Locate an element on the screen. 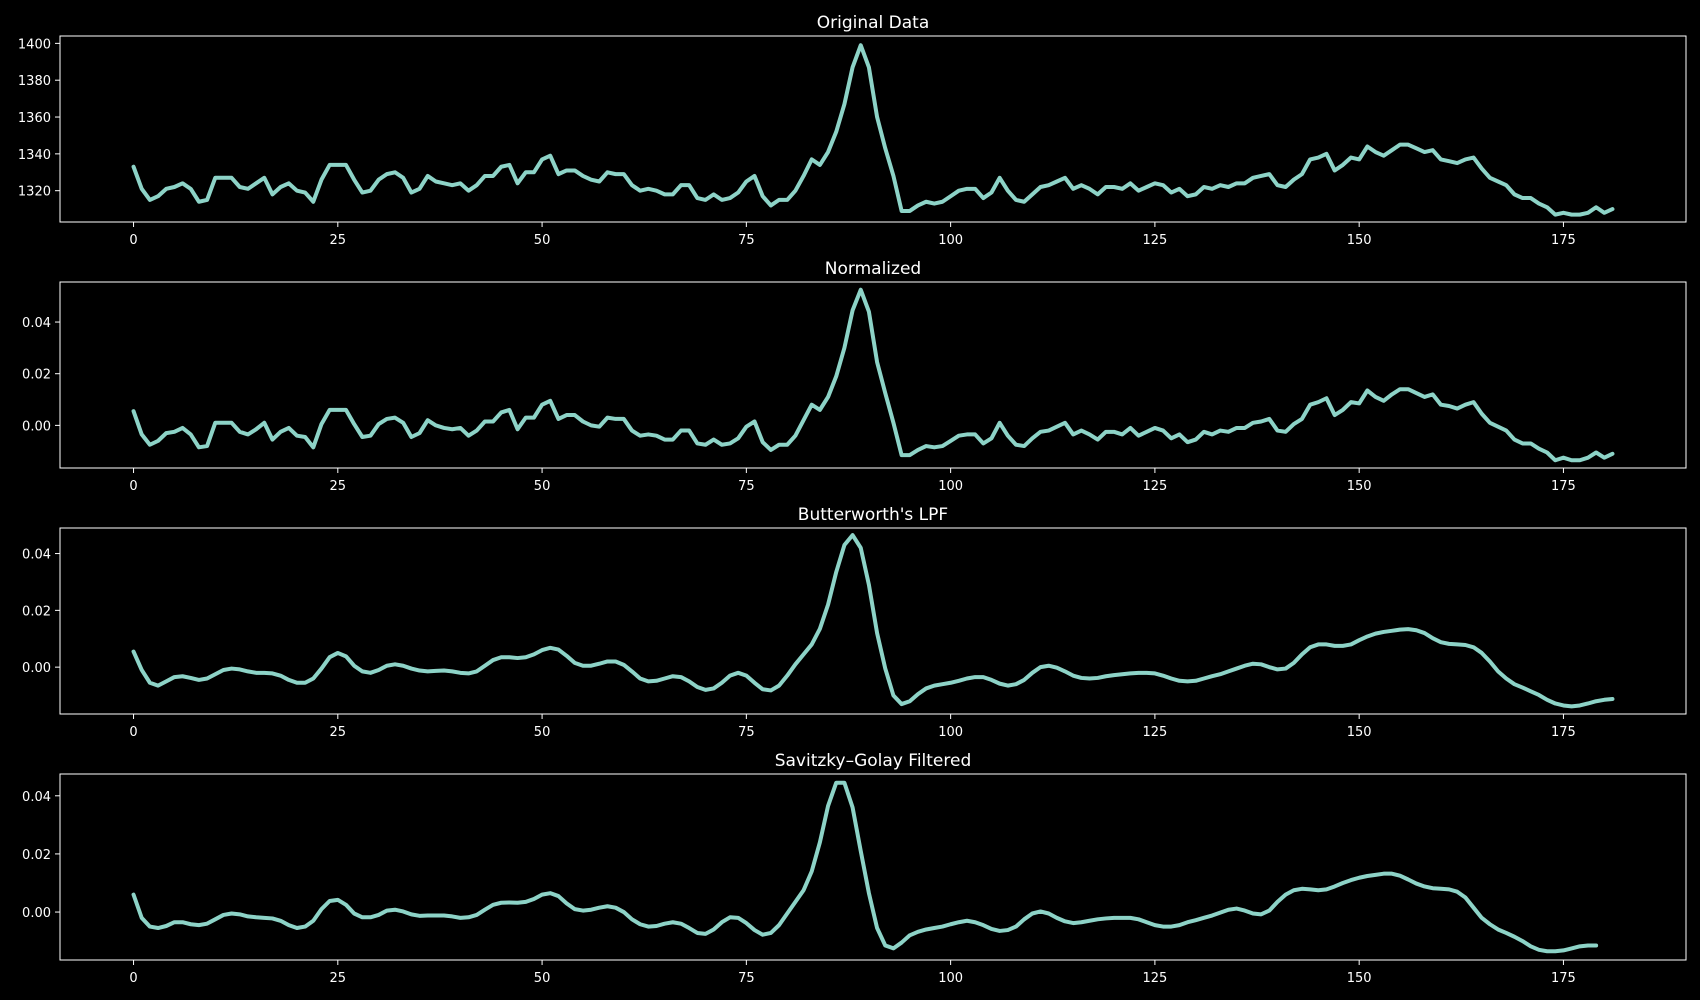  subplot-title: Savitzky–Golay Filtered is located at coordinates (873, 761).